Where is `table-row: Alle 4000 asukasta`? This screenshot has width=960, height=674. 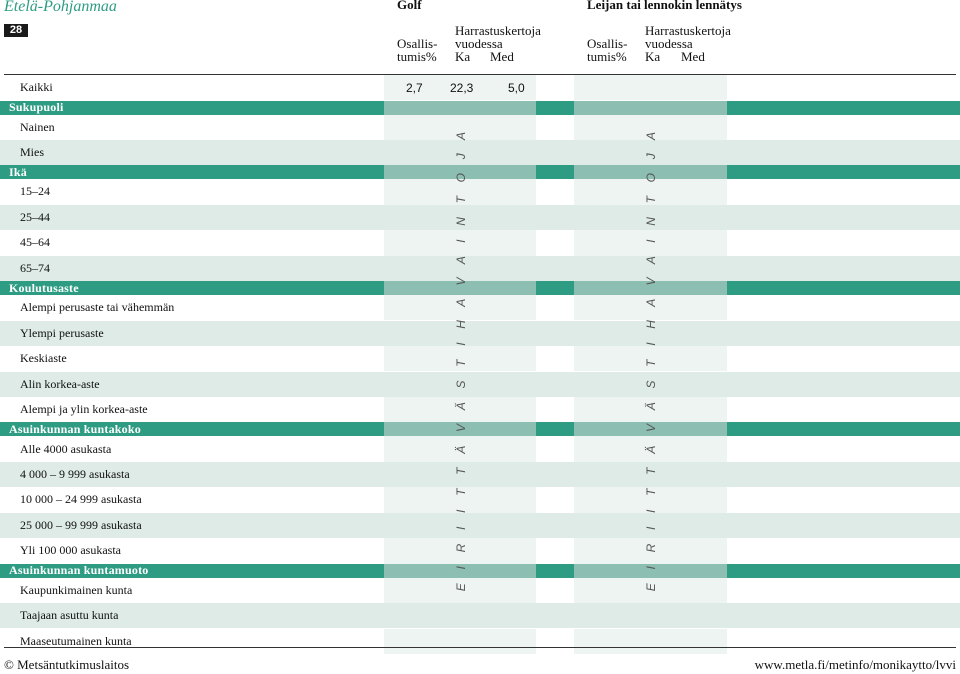 table-row: Alle 4000 asukasta is located at coordinates (480, 449).